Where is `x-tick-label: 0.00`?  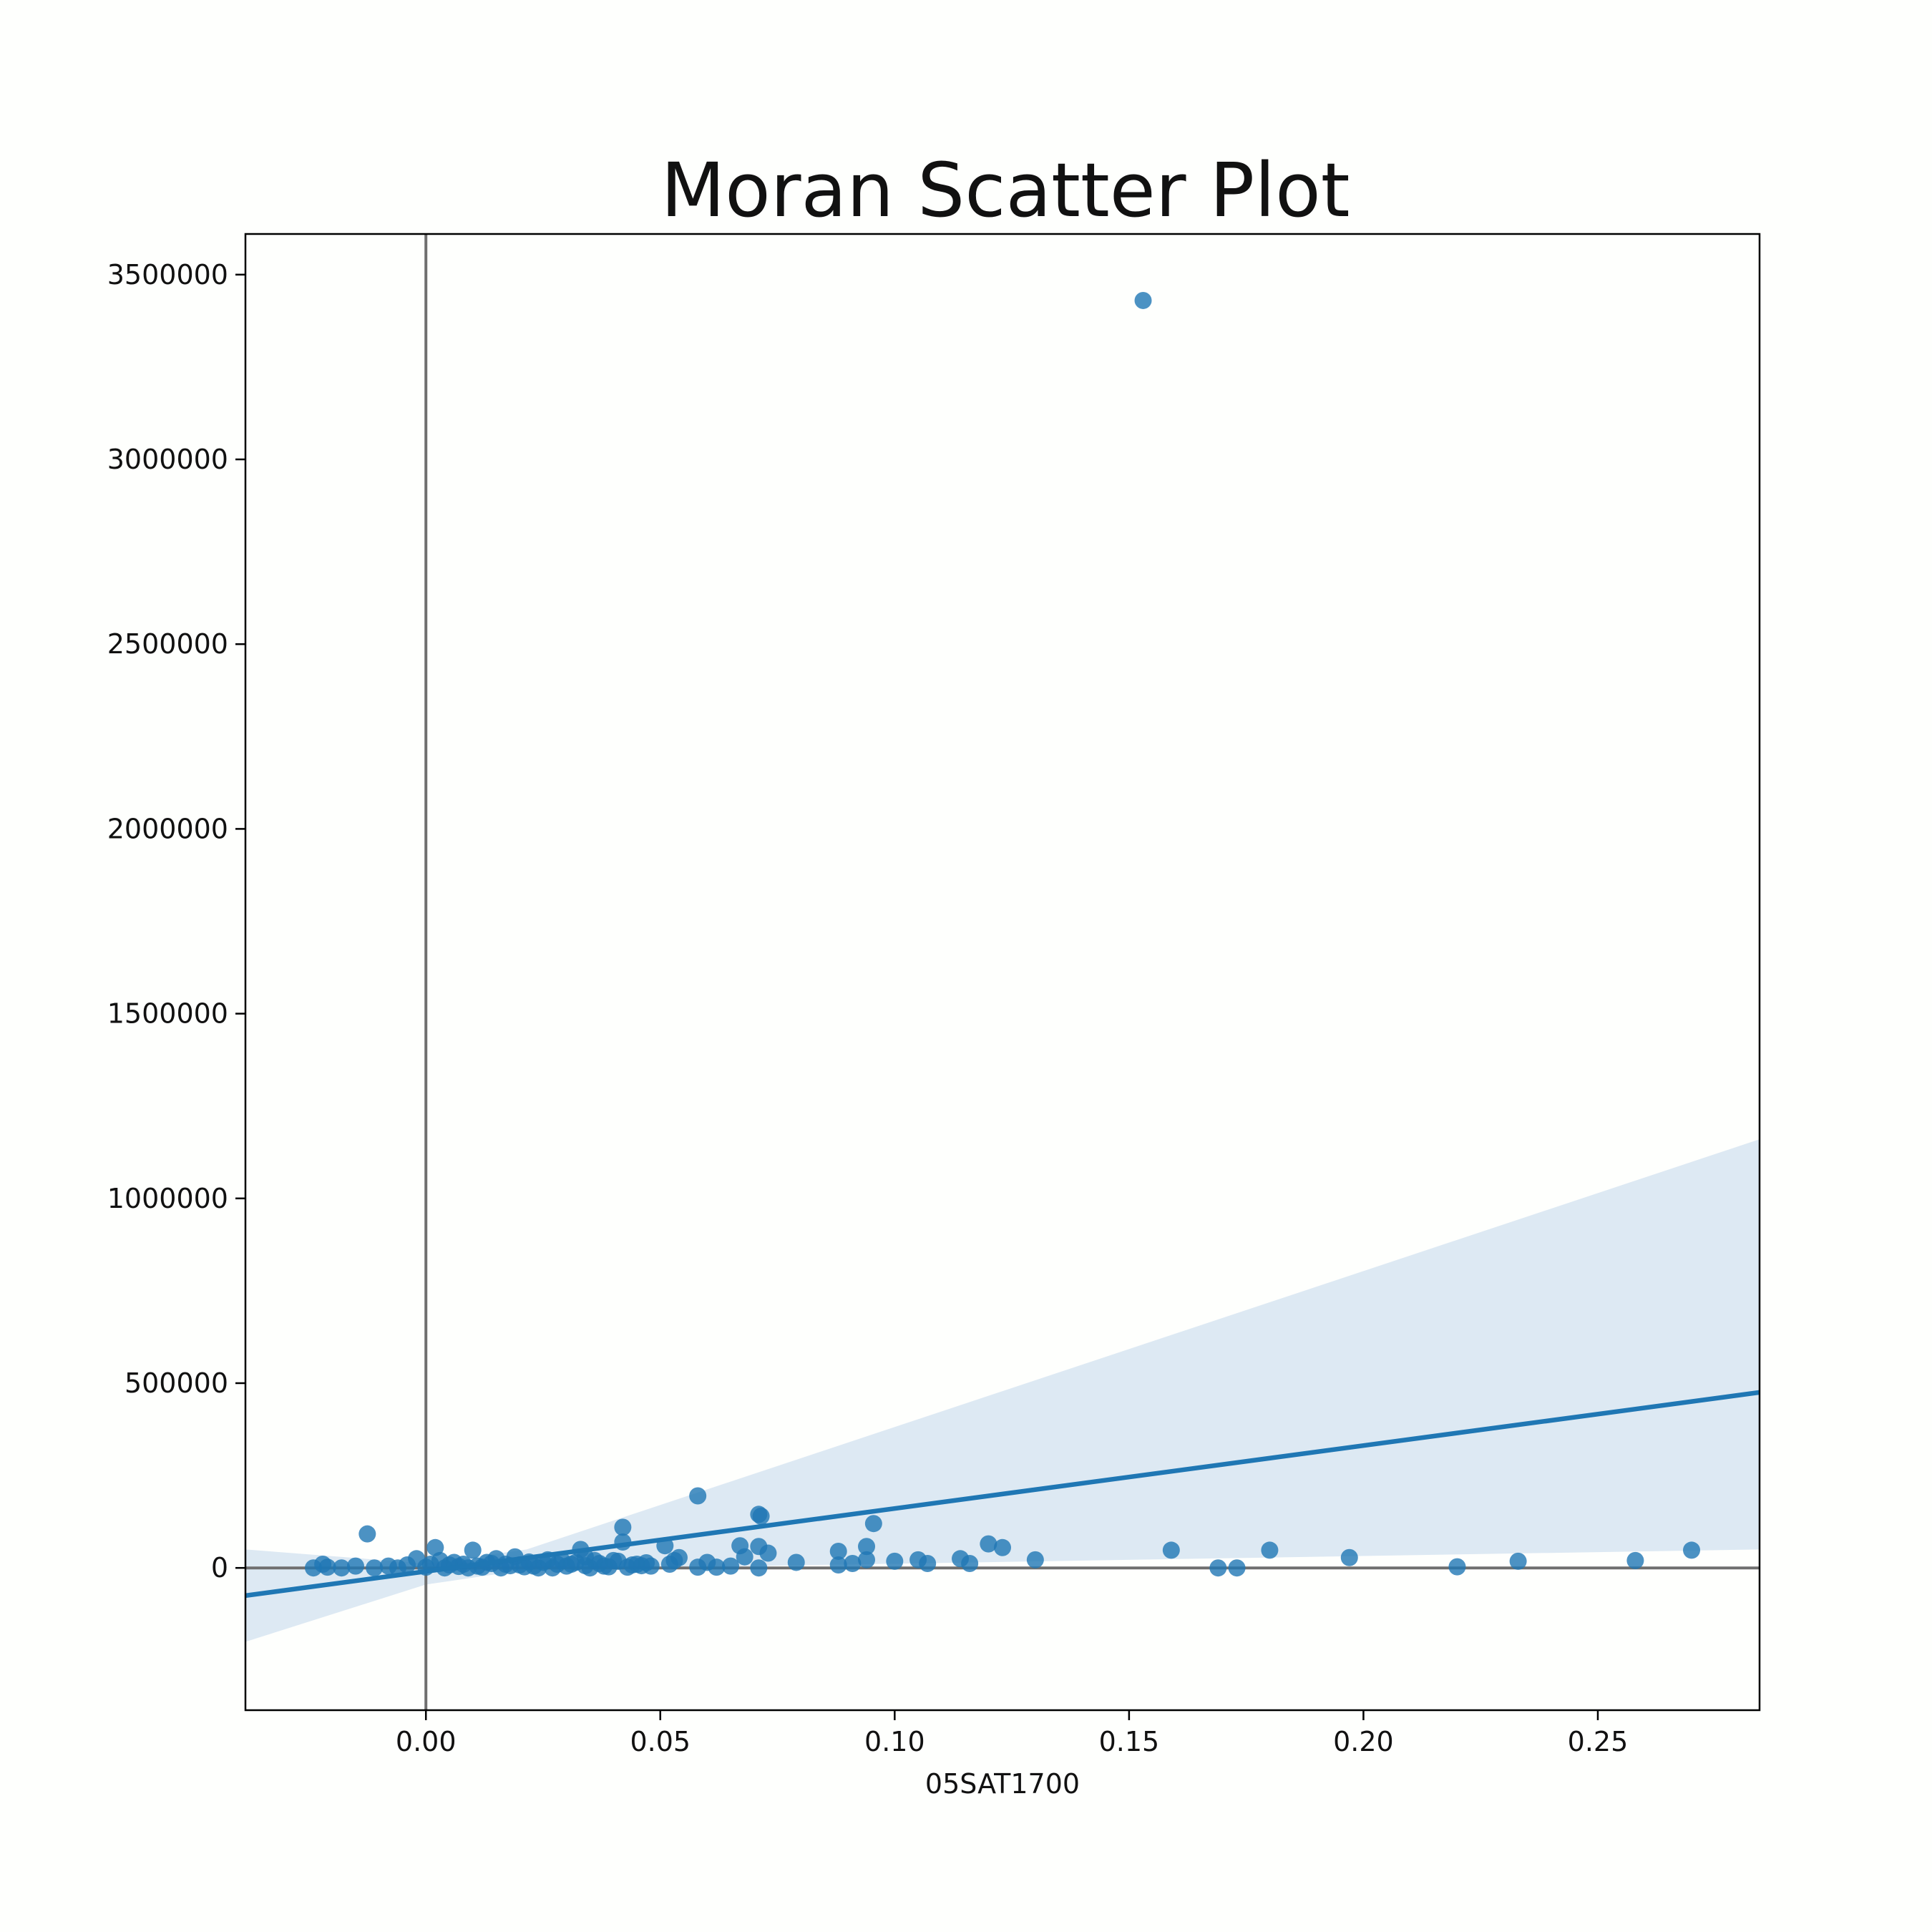
x-tick-label: 0.00 is located at coordinates (426, 1741).